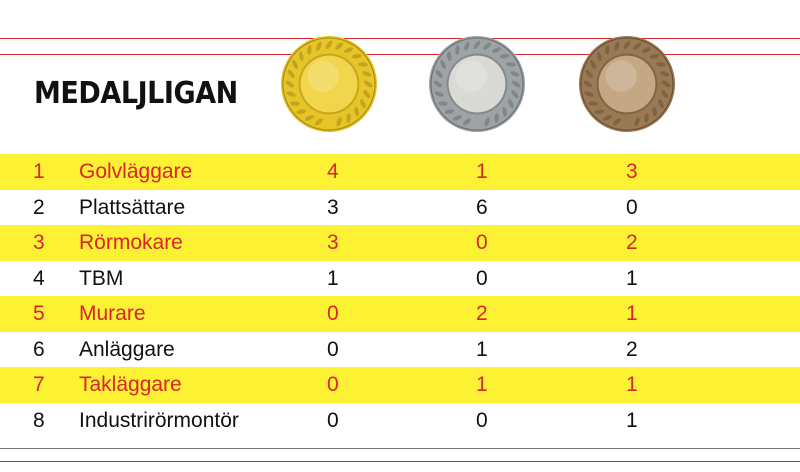  I want to click on silver-count-cell: 2, so click(482, 313).